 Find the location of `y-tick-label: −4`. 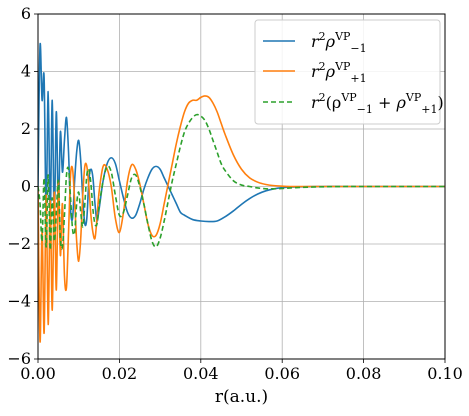

y-tick-label: −4 is located at coordinates (19, 301).